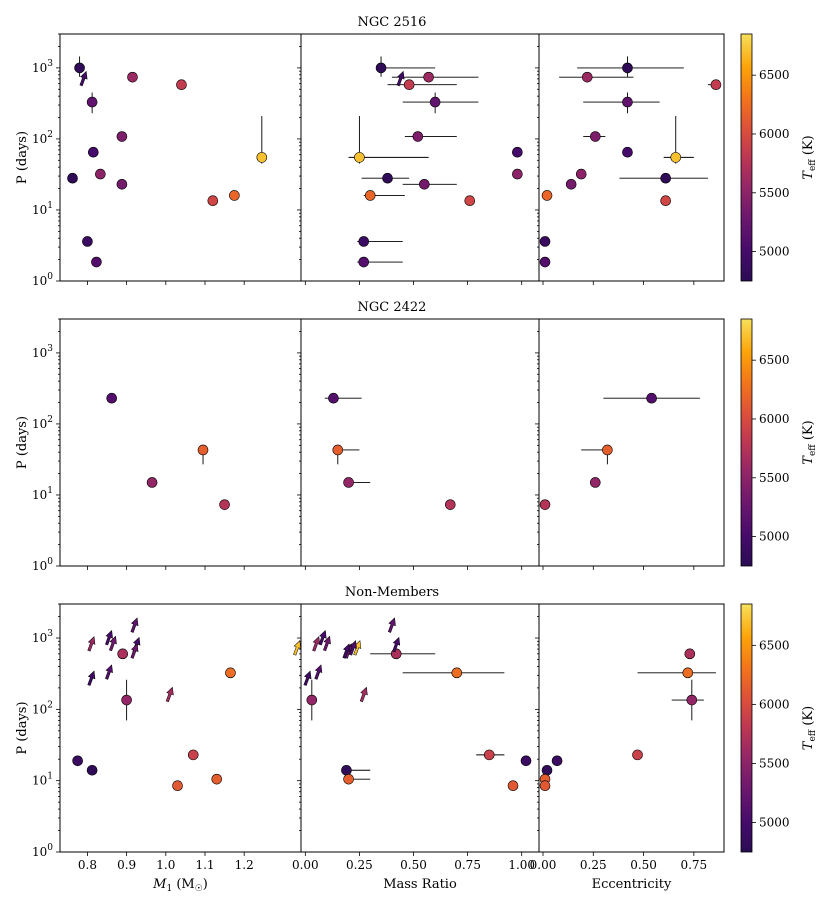 This screenshot has width=830, height=910. What do you see at coordinates (126, 865) in the screenshot?
I see `x-tick-label: 0.9` at bounding box center [126, 865].